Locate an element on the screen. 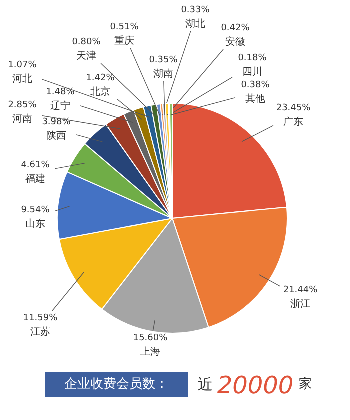 The width and height of the screenshot is (350, 420). slice-label: 陕西 is located at coordinates (56, 136).